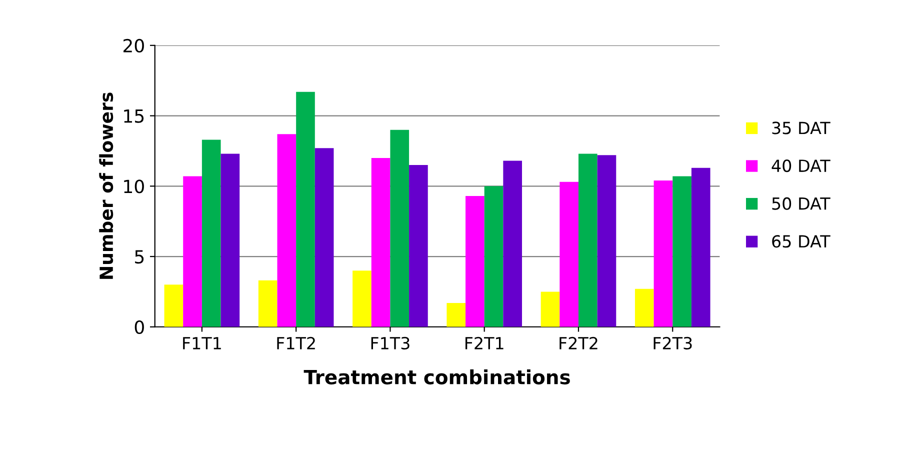  I want to click on x-tick-label: F1T3, so click(390, 343).